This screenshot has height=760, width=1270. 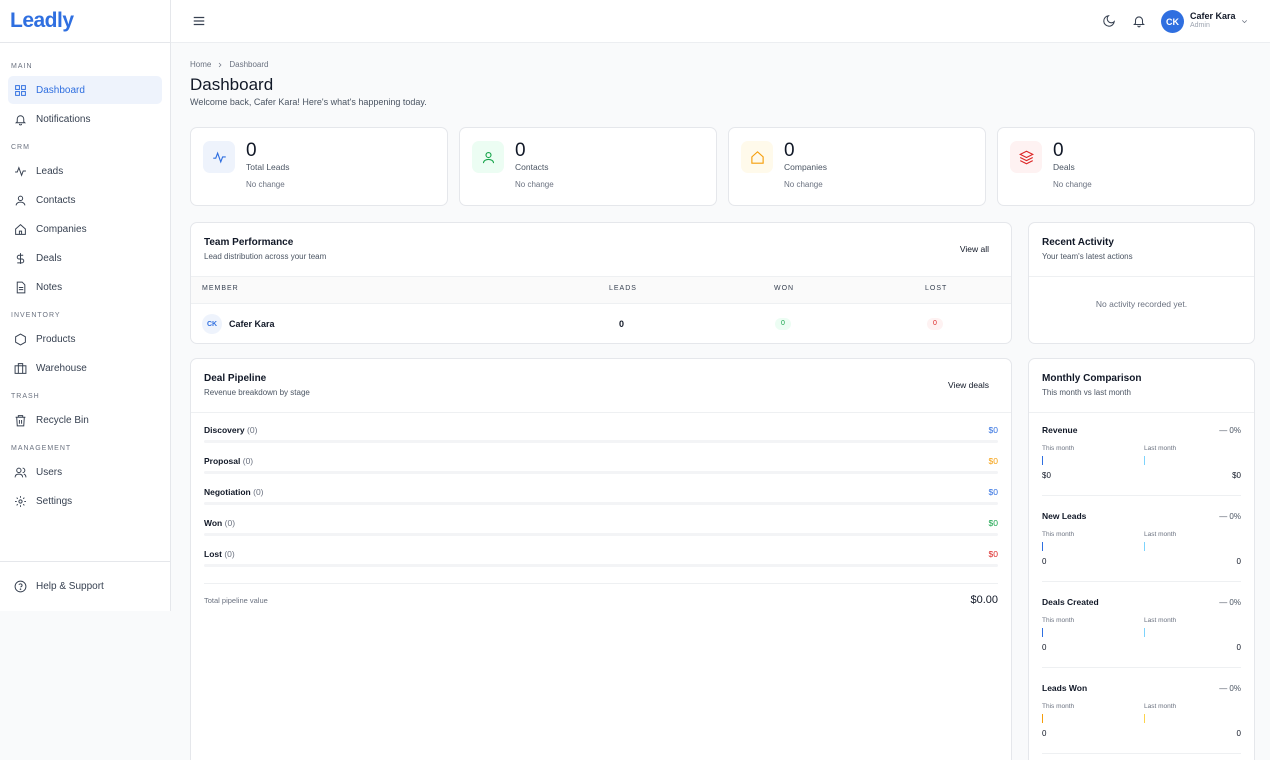 I want to click on sidebar-item-notifications: Notifications, so click(x=85, y=119).